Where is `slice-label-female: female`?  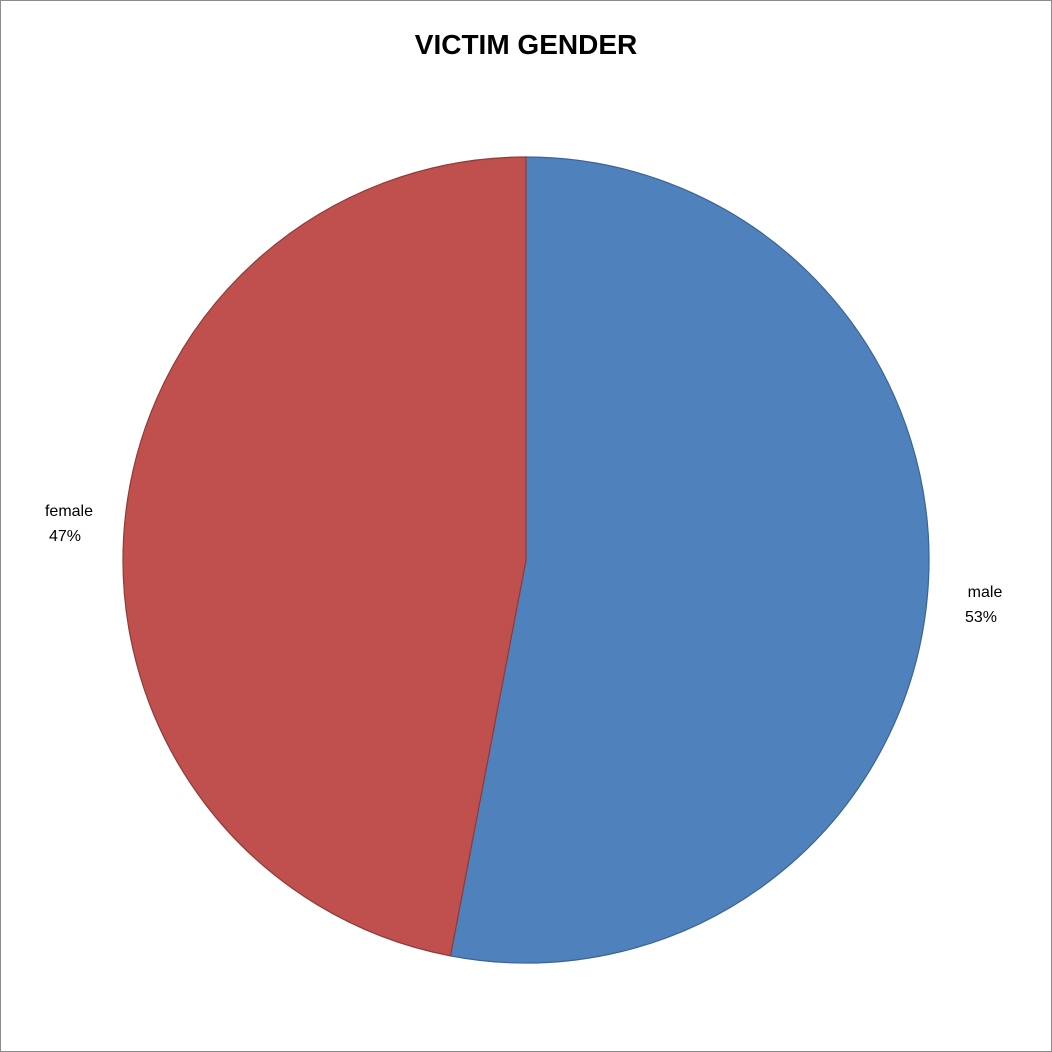
slice-label-female: female is located at coordinates (69, 511).